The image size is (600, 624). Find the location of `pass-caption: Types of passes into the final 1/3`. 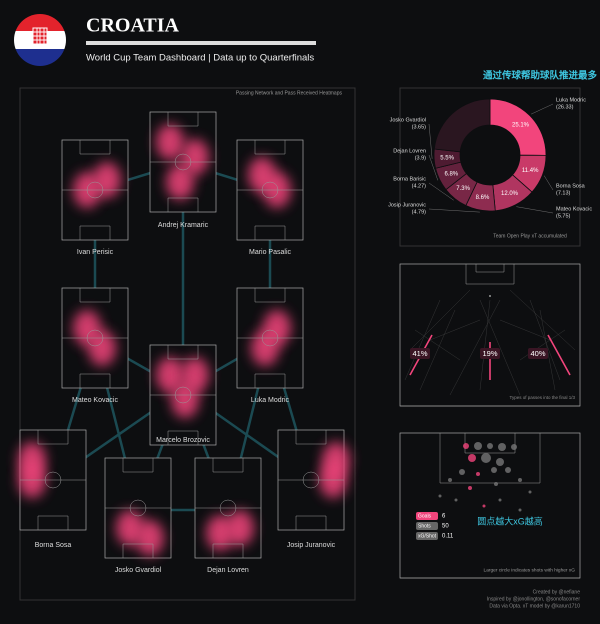

pass-caption: Types of passes into the final 1/3 is located at coordinates (542, 397).